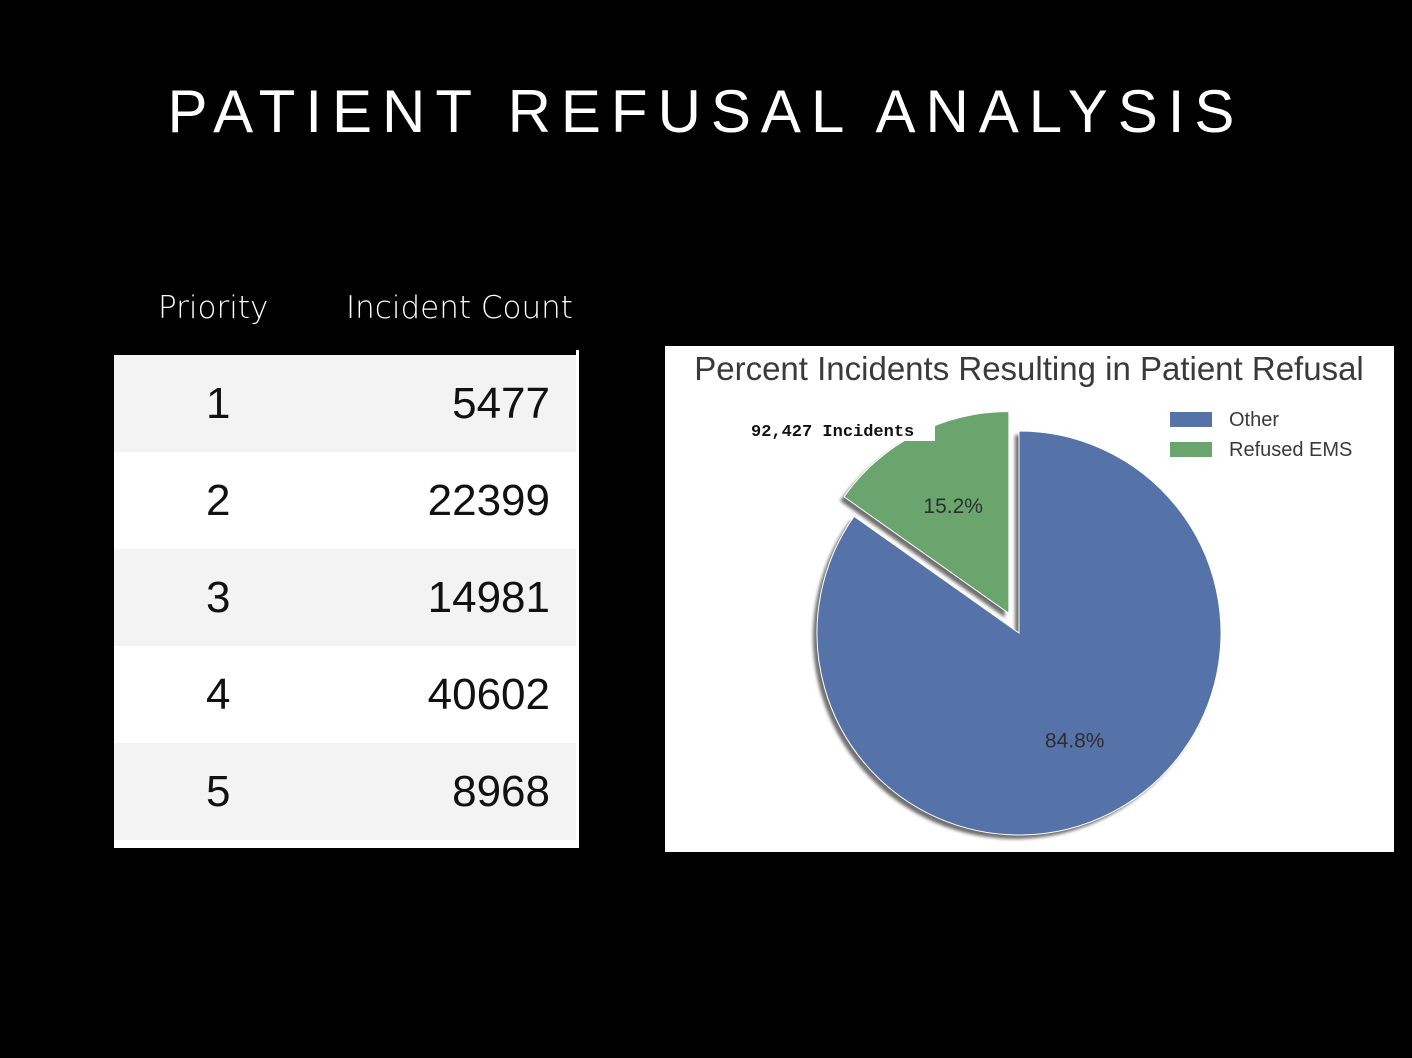 This screenshot has height=1058, width=1412. Describe the element at coordinates (345, 352) in the screenshot. I see `table-top-rule` at that location.